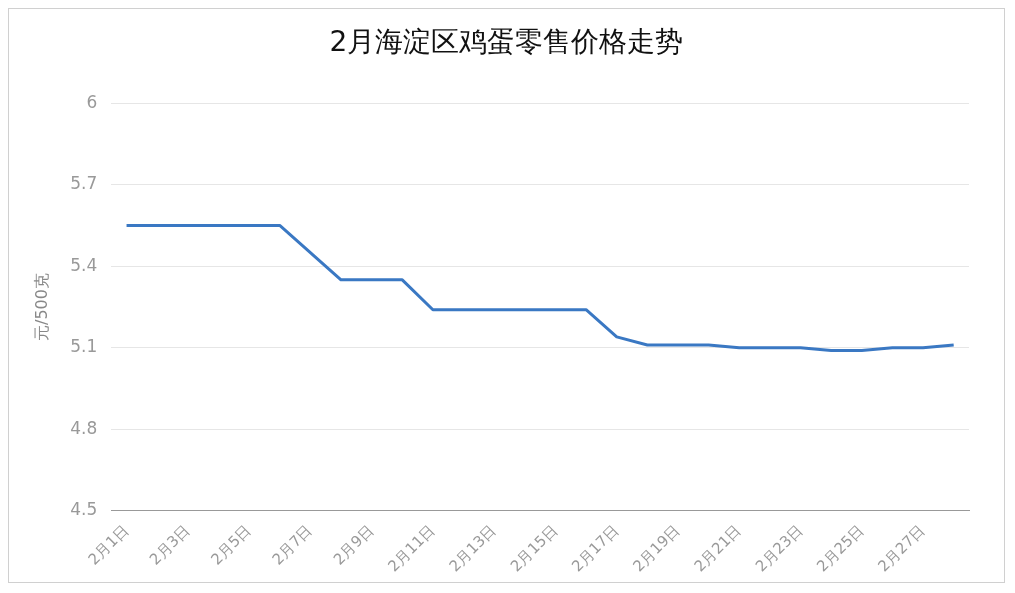 The image size is (1015, 593). I want to click on x-tick-label: 2月25日, so click(840, 548).